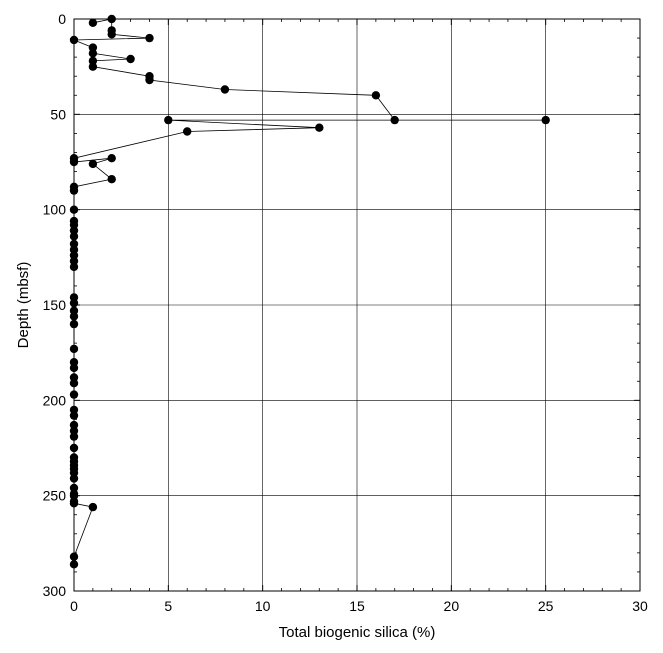 The height and width of the screenshot is (653, 663). What do you see at coordinates (55, 496) in the screenshot?
I see `y-tick-label: 250` at bounding box center [55, 496].